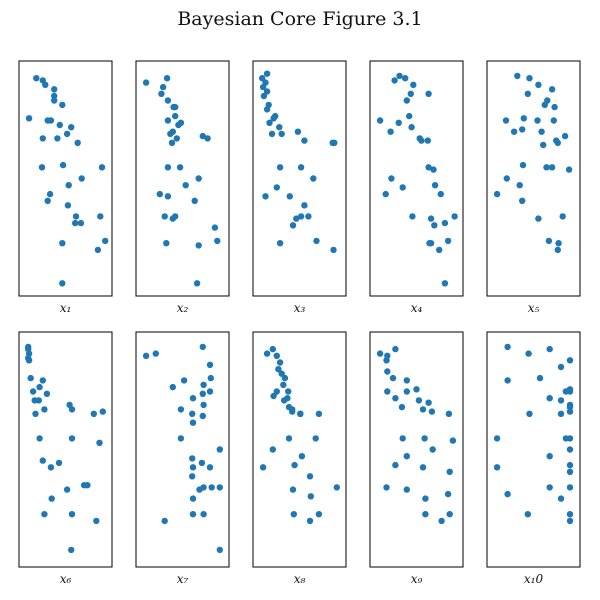 This screenshot has height=600, width=600. Describe the element at coordinates (182, 449) in the screenshot. I see `panel-7-frame` at that location.